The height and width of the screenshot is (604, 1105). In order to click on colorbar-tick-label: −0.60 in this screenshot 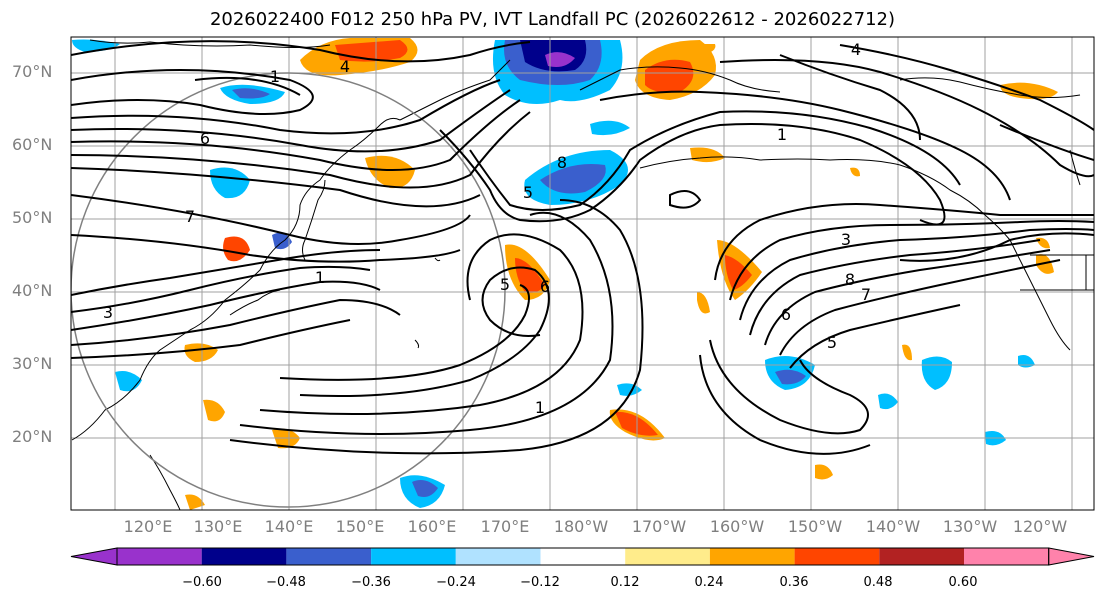, I will do `click(202, 582)`.